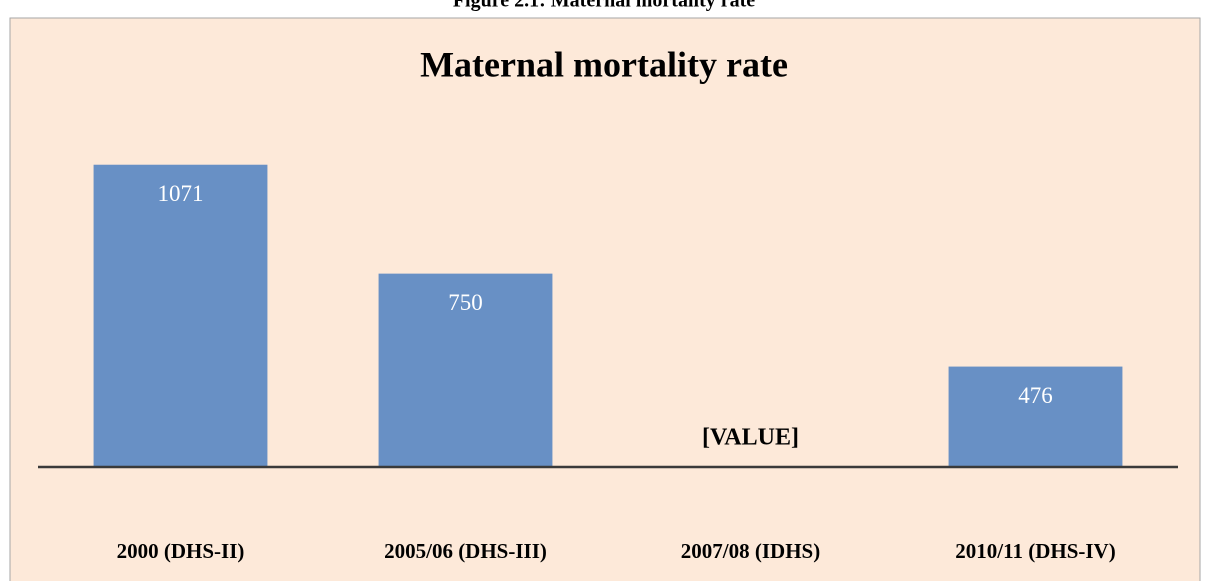 The width and height of the screenshot is (1207, 581). I want to click on x-tick-label: 2000 (DHS-II), so click(181, 551).